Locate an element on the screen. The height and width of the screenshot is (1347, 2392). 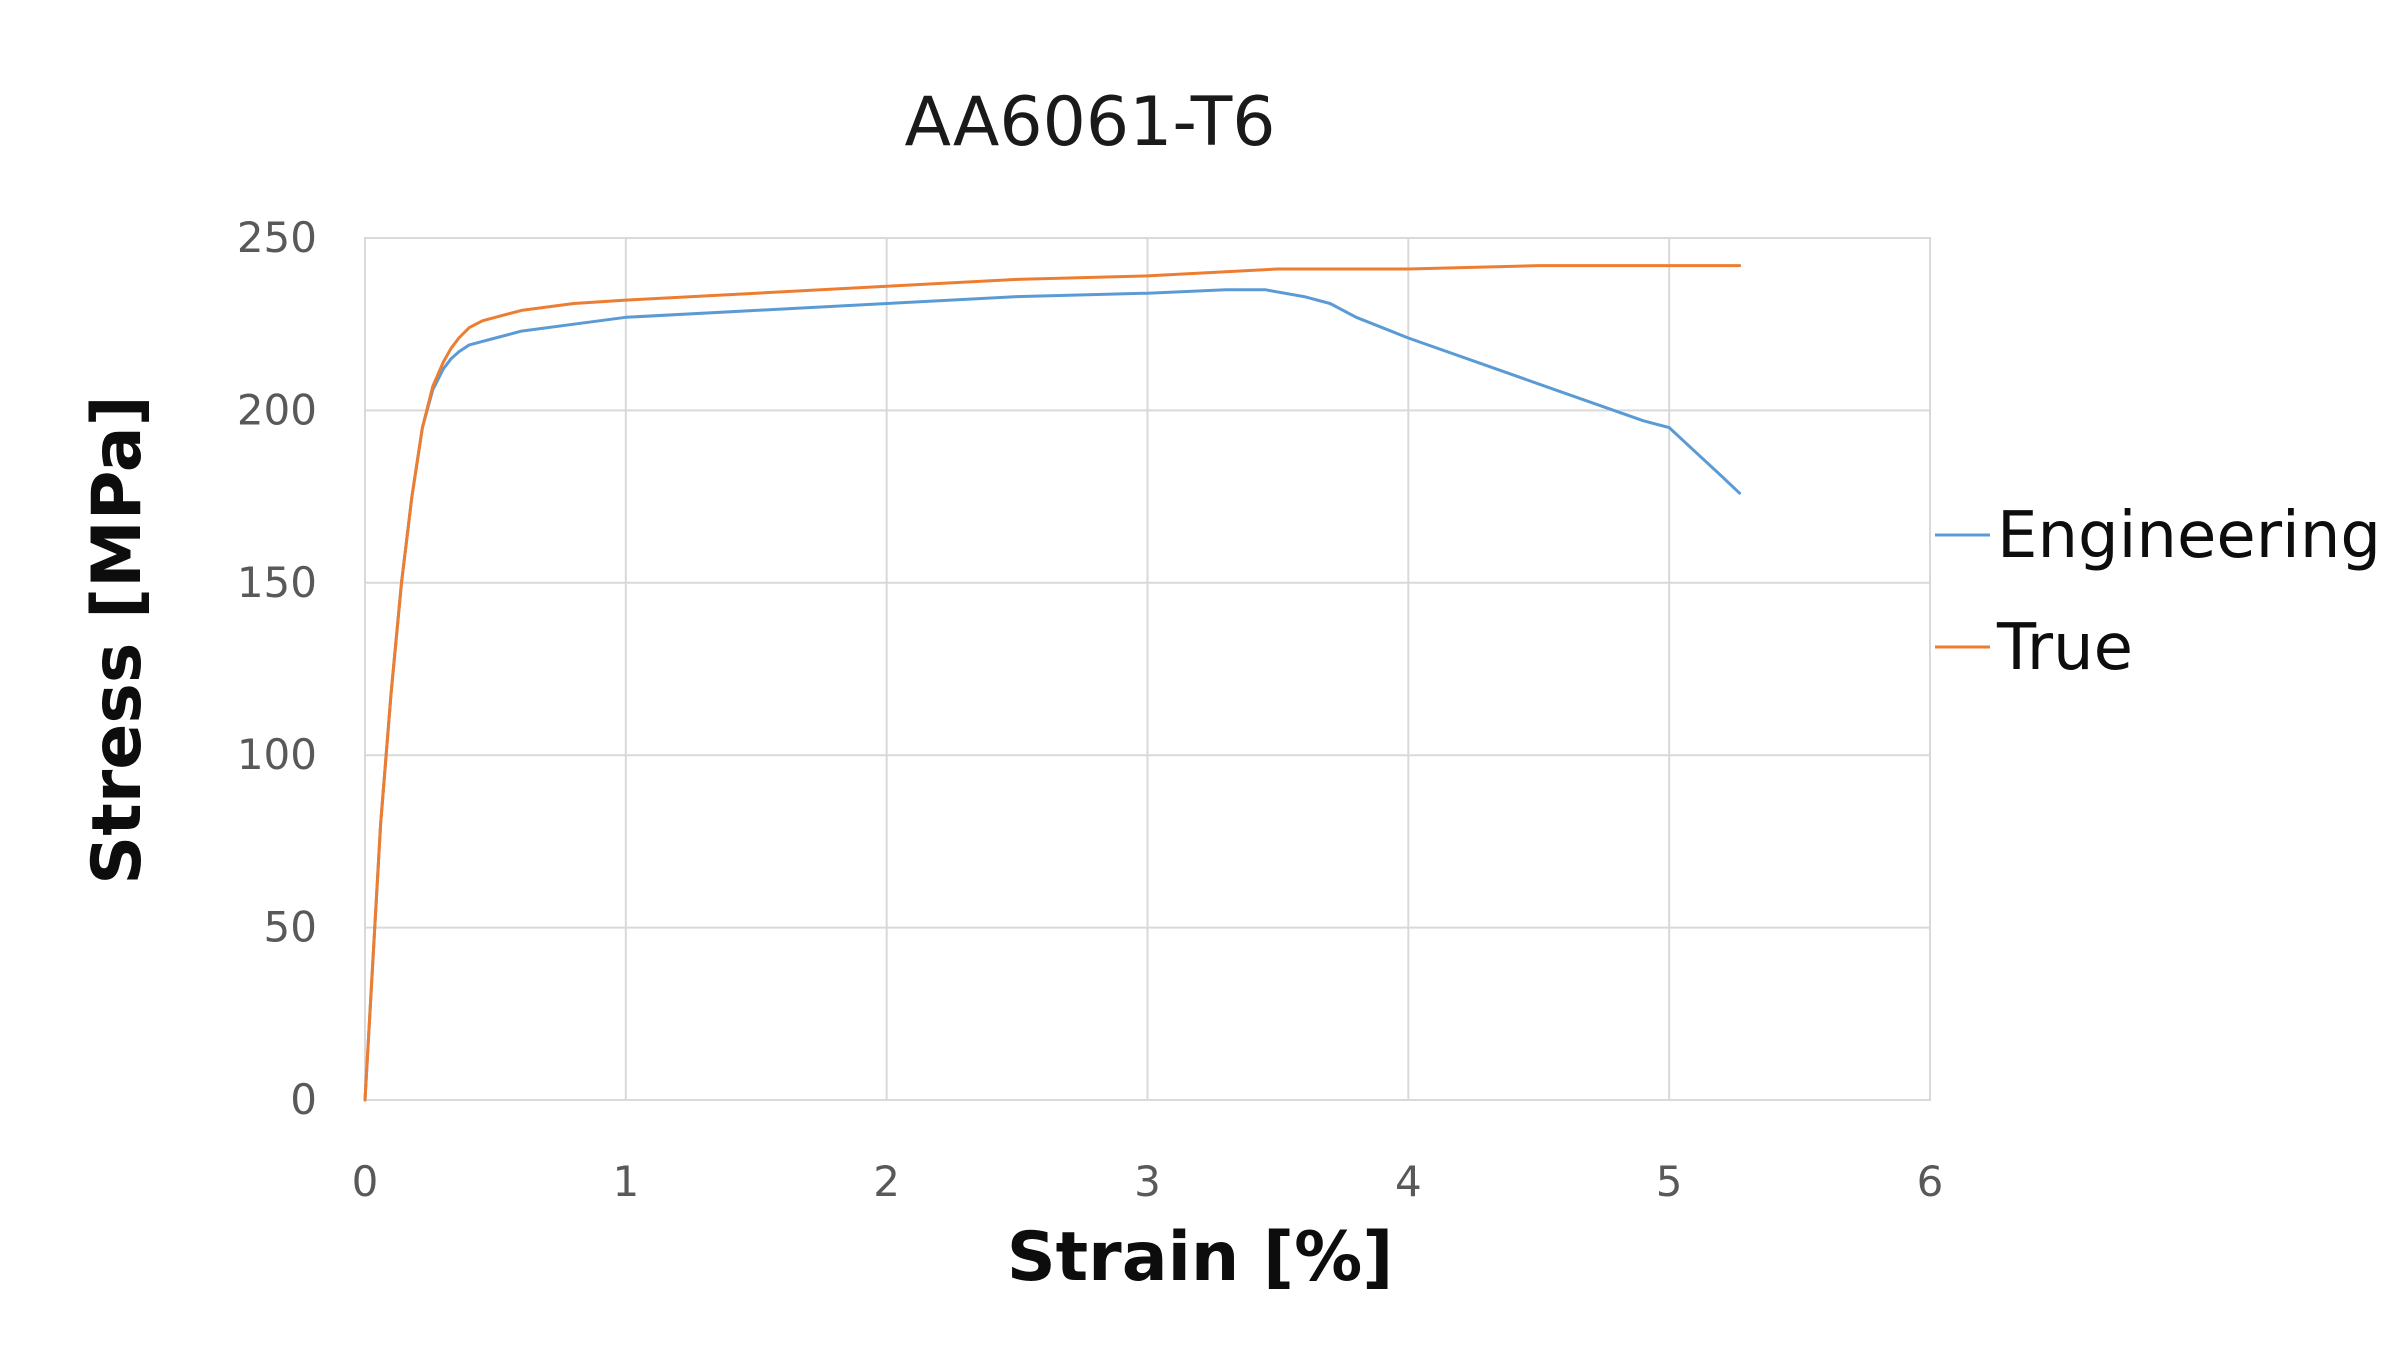
x-axis-label: Strain [%] is located at coordinates (1200, 1257).